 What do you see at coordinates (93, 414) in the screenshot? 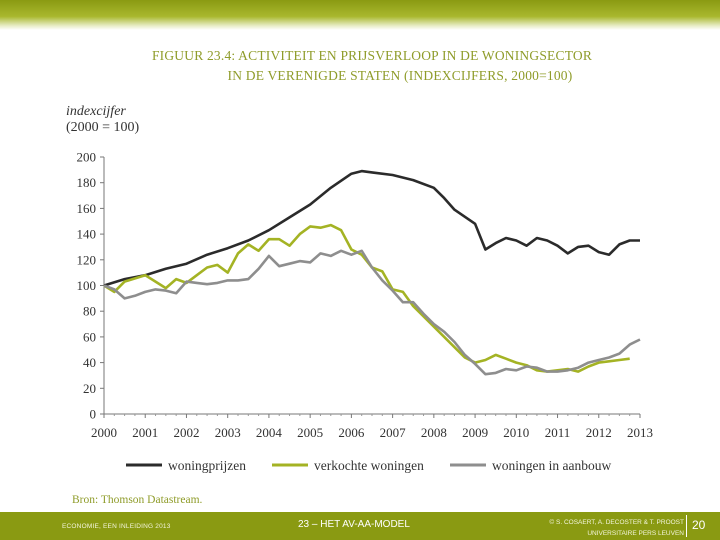
I see `y-tick-label: 0` at bounding box center [93, 414].